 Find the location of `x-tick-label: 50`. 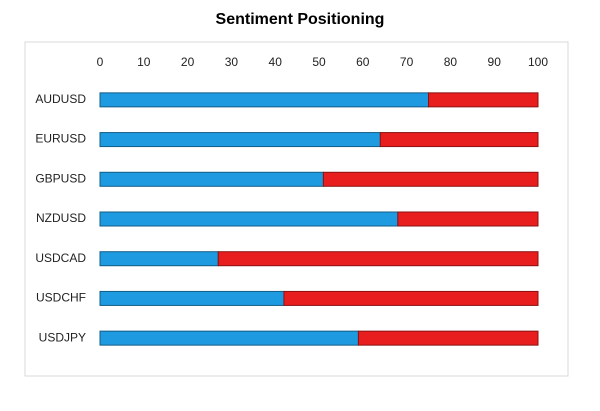

x-tick-label: 50 is located at coordinates (319, 62).